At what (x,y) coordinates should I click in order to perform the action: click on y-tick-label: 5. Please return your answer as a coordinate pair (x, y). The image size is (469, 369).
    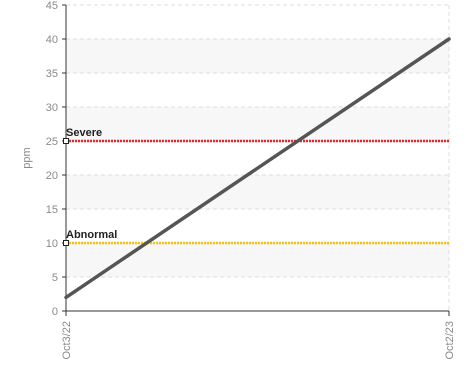
    Looking at the image, I should click on (55, 278).